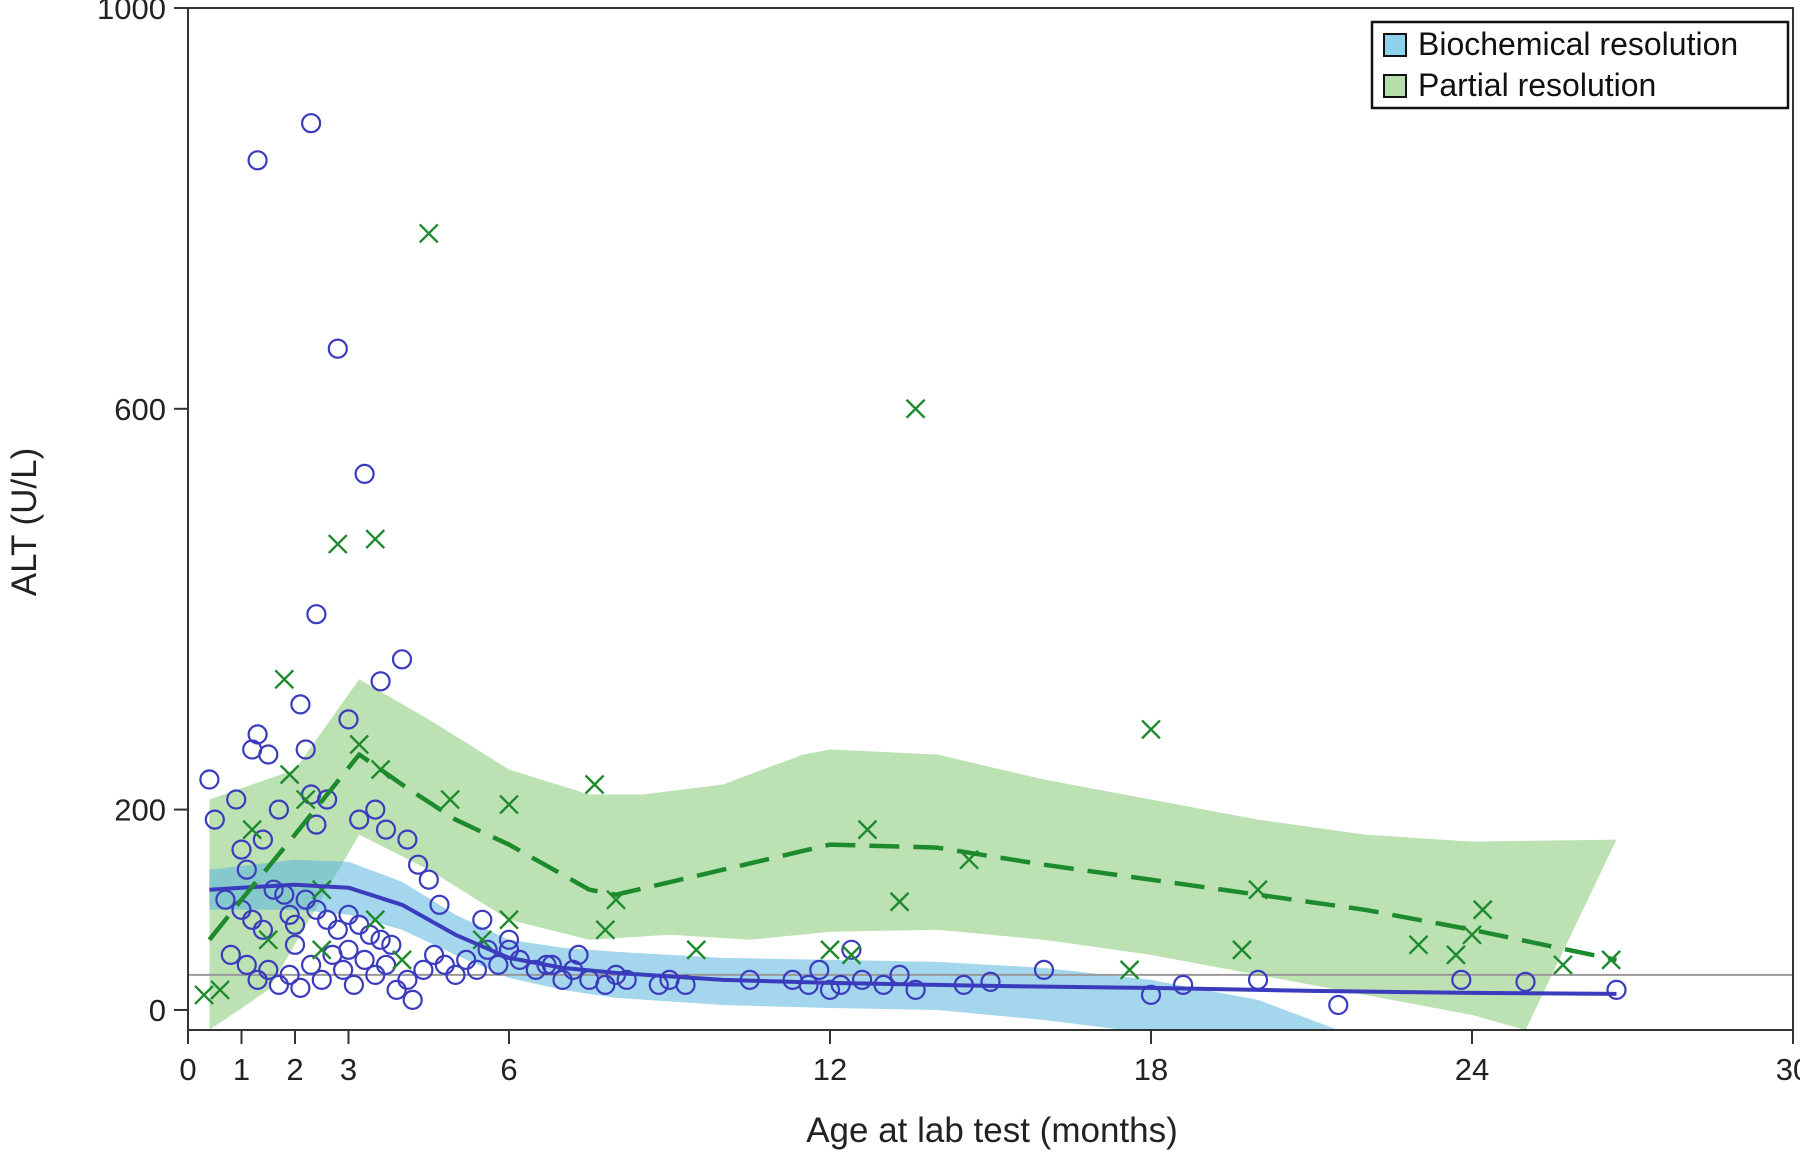 The height and width of the screenshot is (1168, 1800). I want to click on legend-swatch, so click(1395, 86).